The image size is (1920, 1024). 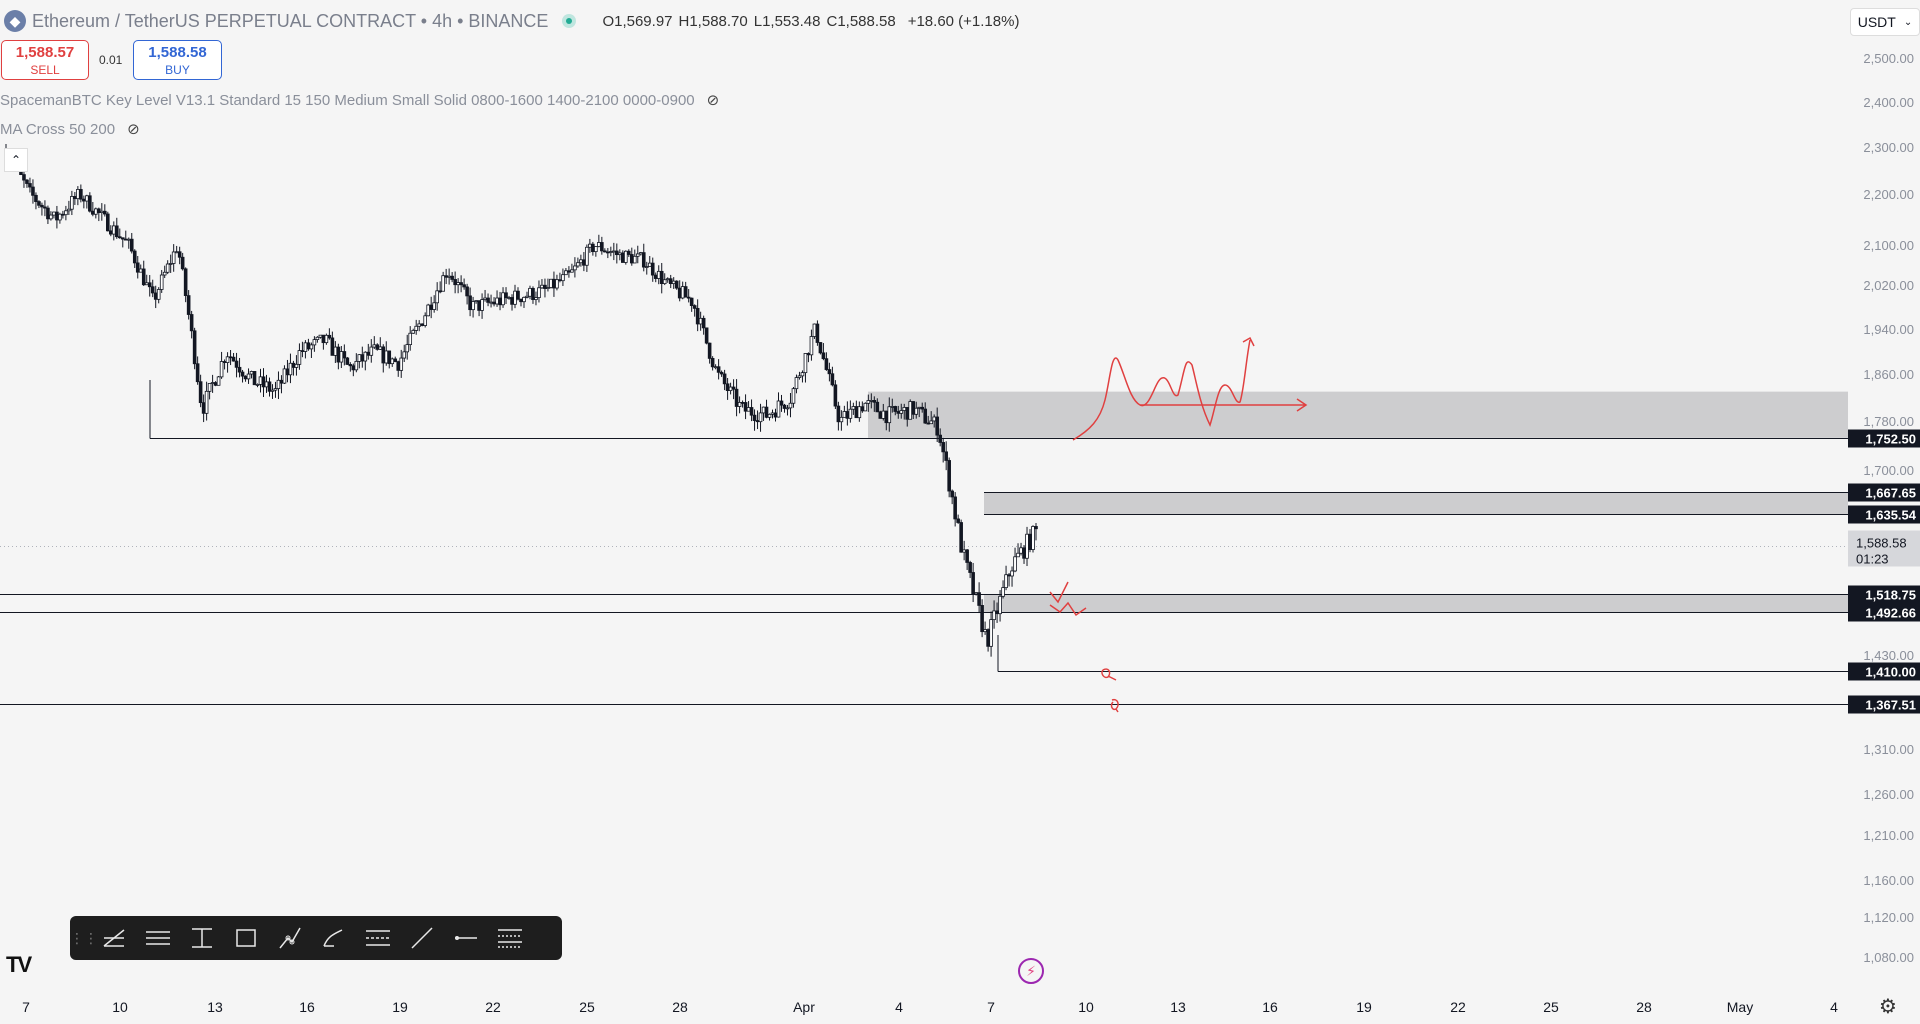 What do you see at coordinates (15, 21) in the screenshot?
I see `ethereum-logo-icon: ◆` at bounding box center [15, 21].